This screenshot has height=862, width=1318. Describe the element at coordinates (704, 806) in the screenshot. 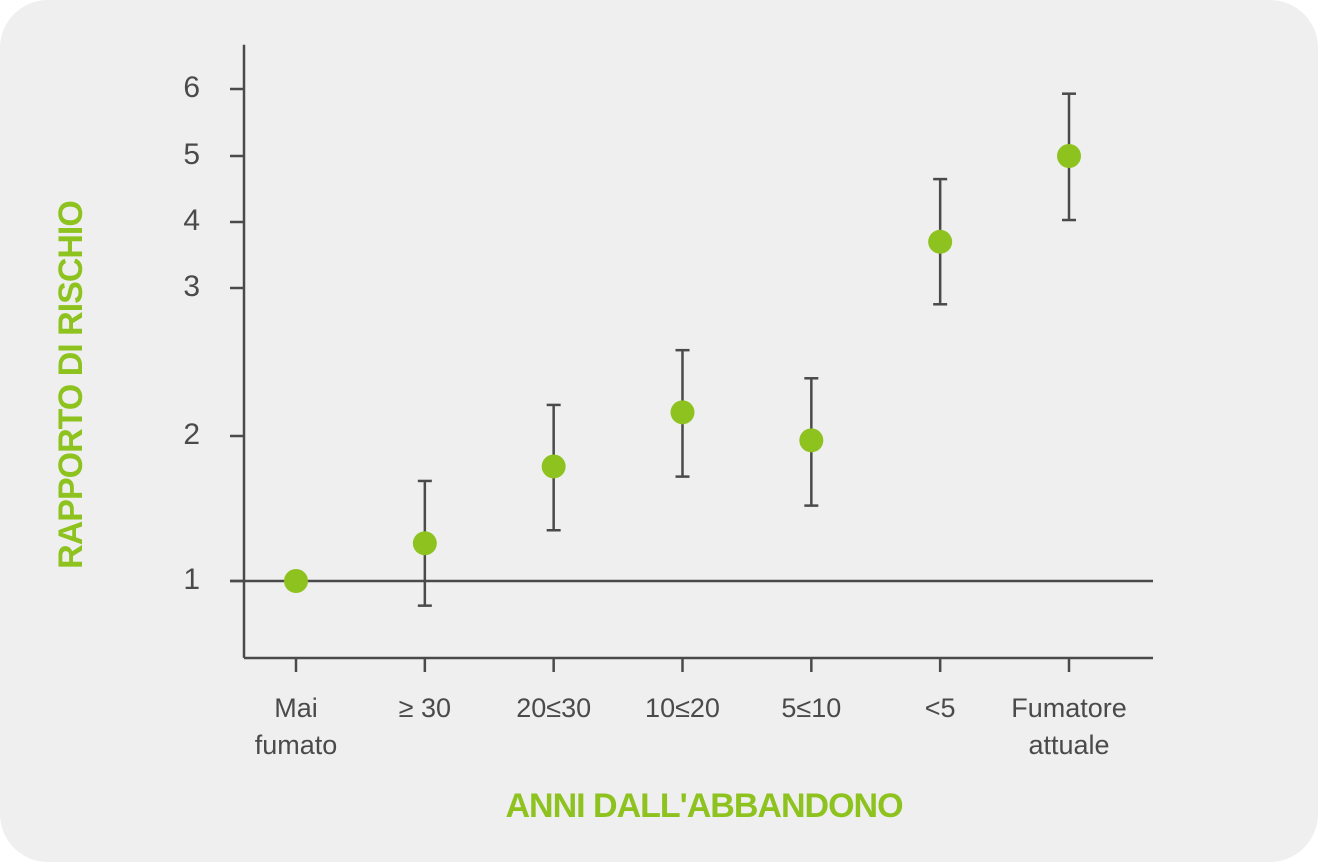

I see `x-axis-title: ANNI DALL'ABBANDONO` at that location.